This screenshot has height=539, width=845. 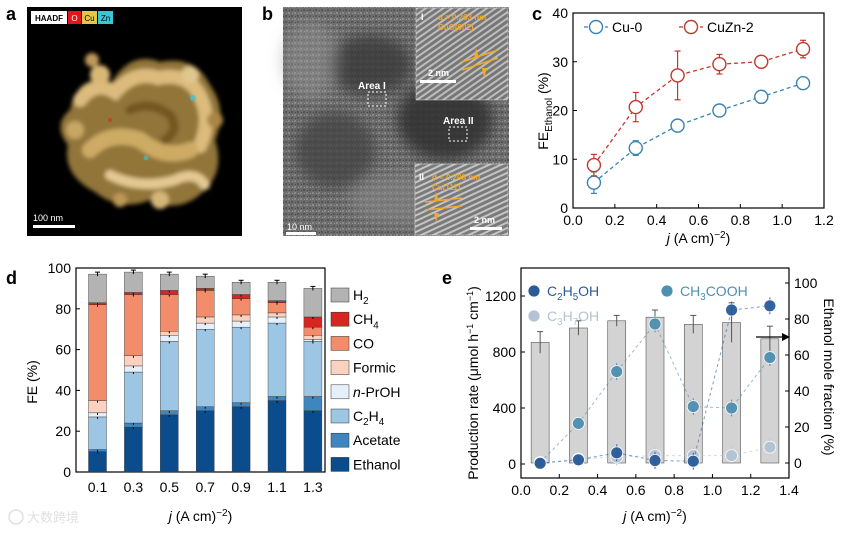 I want to click on y-tick-label: 40, so click(x=63, y=390).